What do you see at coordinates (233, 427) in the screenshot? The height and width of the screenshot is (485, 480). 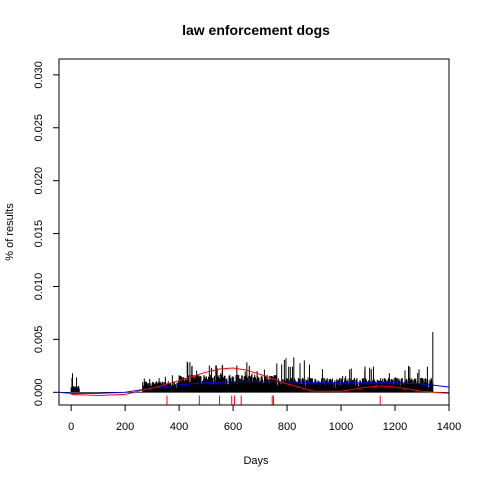 I see `x-tick-label: 600` at bounding box center [233, 427].